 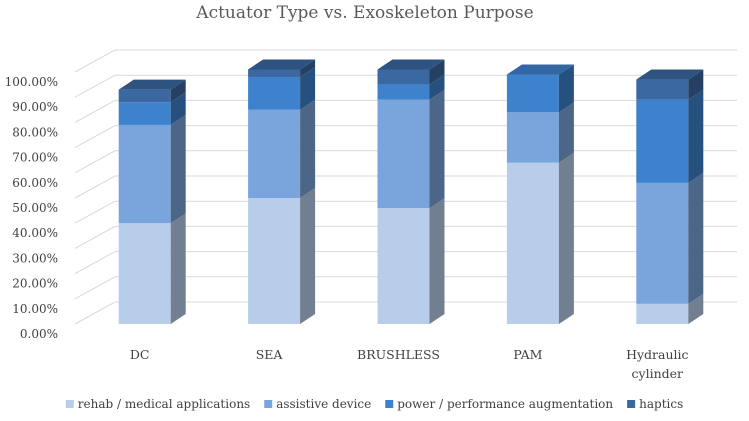 I want to click on gridline, so click(x=405, y=61).